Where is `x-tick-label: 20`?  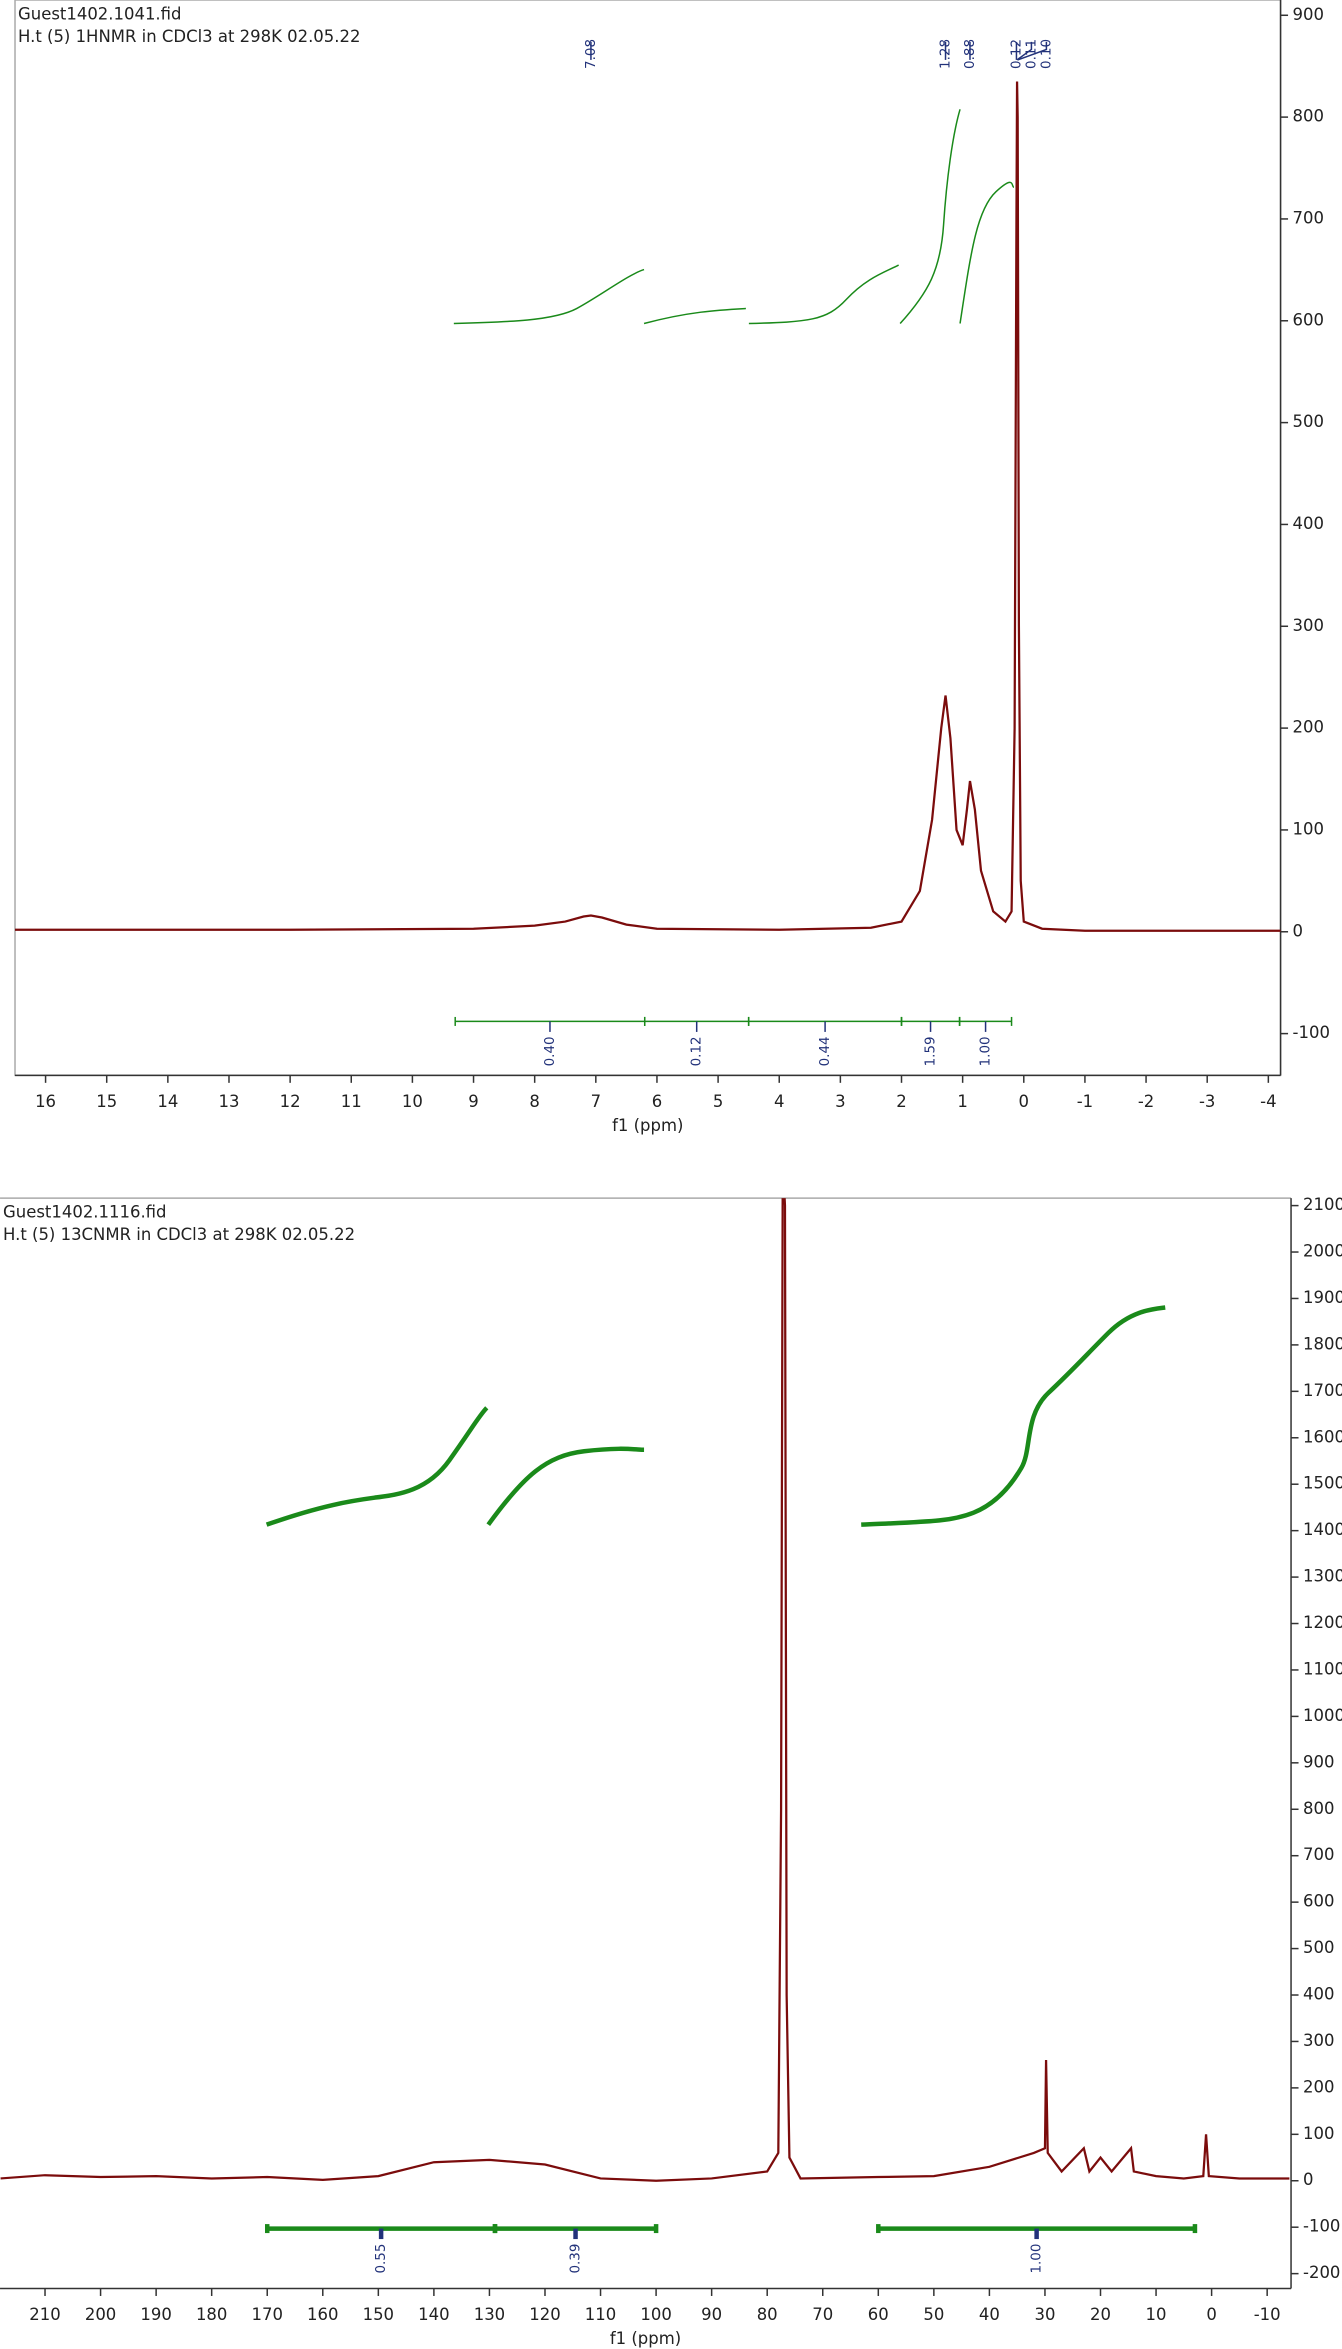 x-tick-label: 20 is located at coordinates (1100, 2314).